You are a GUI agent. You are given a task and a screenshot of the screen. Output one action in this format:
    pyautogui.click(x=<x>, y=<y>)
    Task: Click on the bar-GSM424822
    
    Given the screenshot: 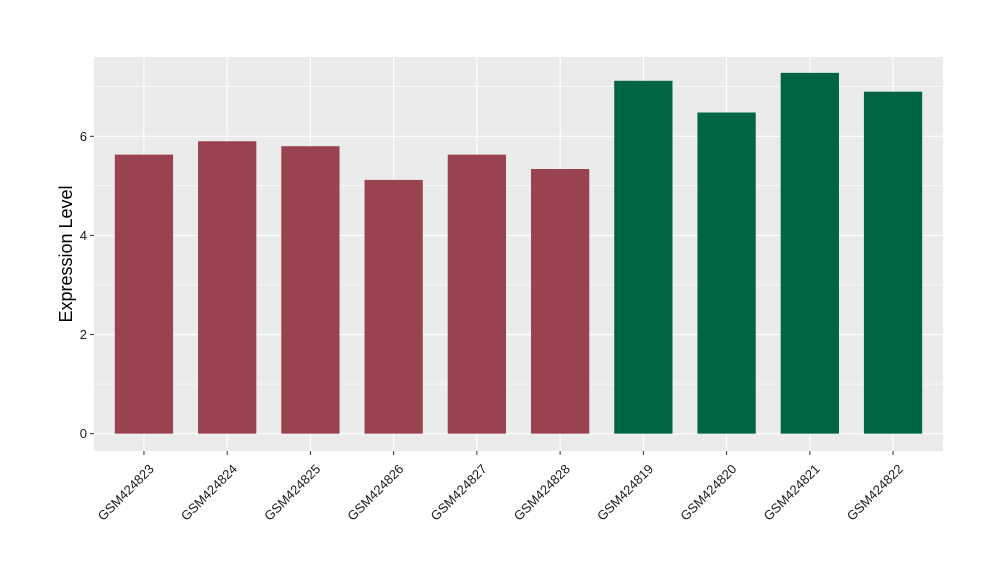 What is the action you would take?
    pyautogui.click(x=893, y=262)
    